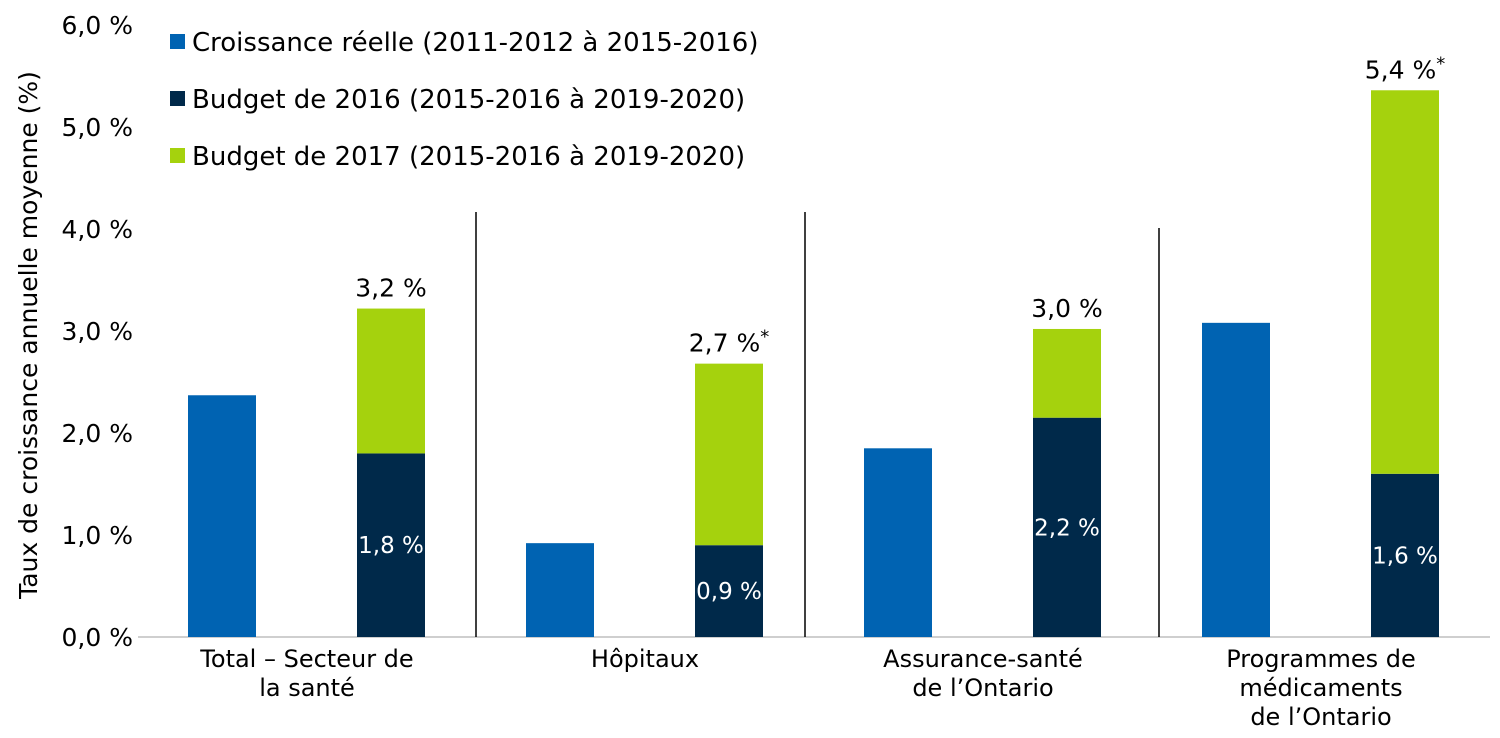  I want to click on legend-label: Budget de 2016 (2015-2016 à 2019-2020), so click(468, 100).